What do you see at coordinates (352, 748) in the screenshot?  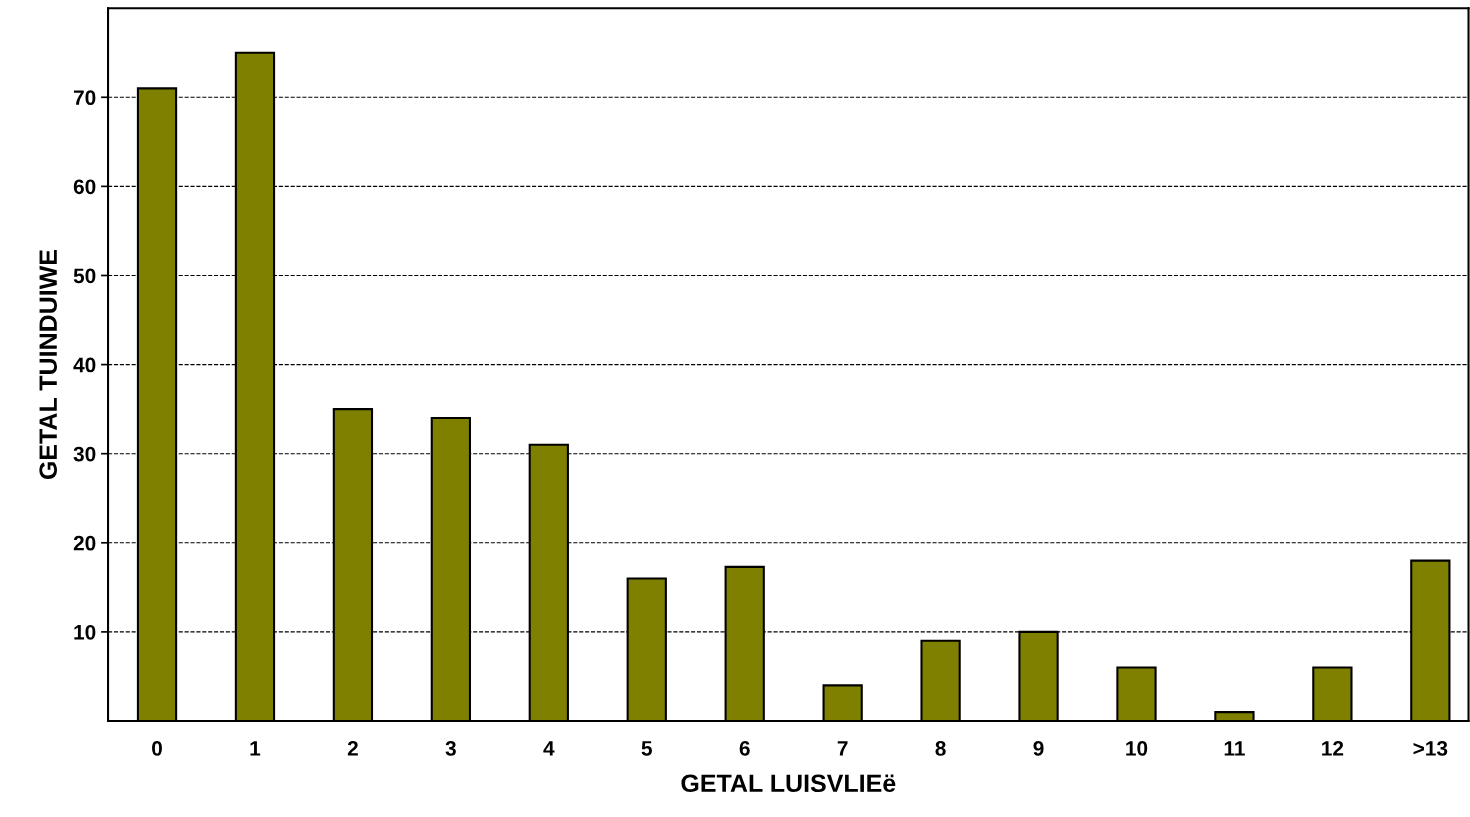 I see `x-tick-label: 2` at bounding box center [352, 748].